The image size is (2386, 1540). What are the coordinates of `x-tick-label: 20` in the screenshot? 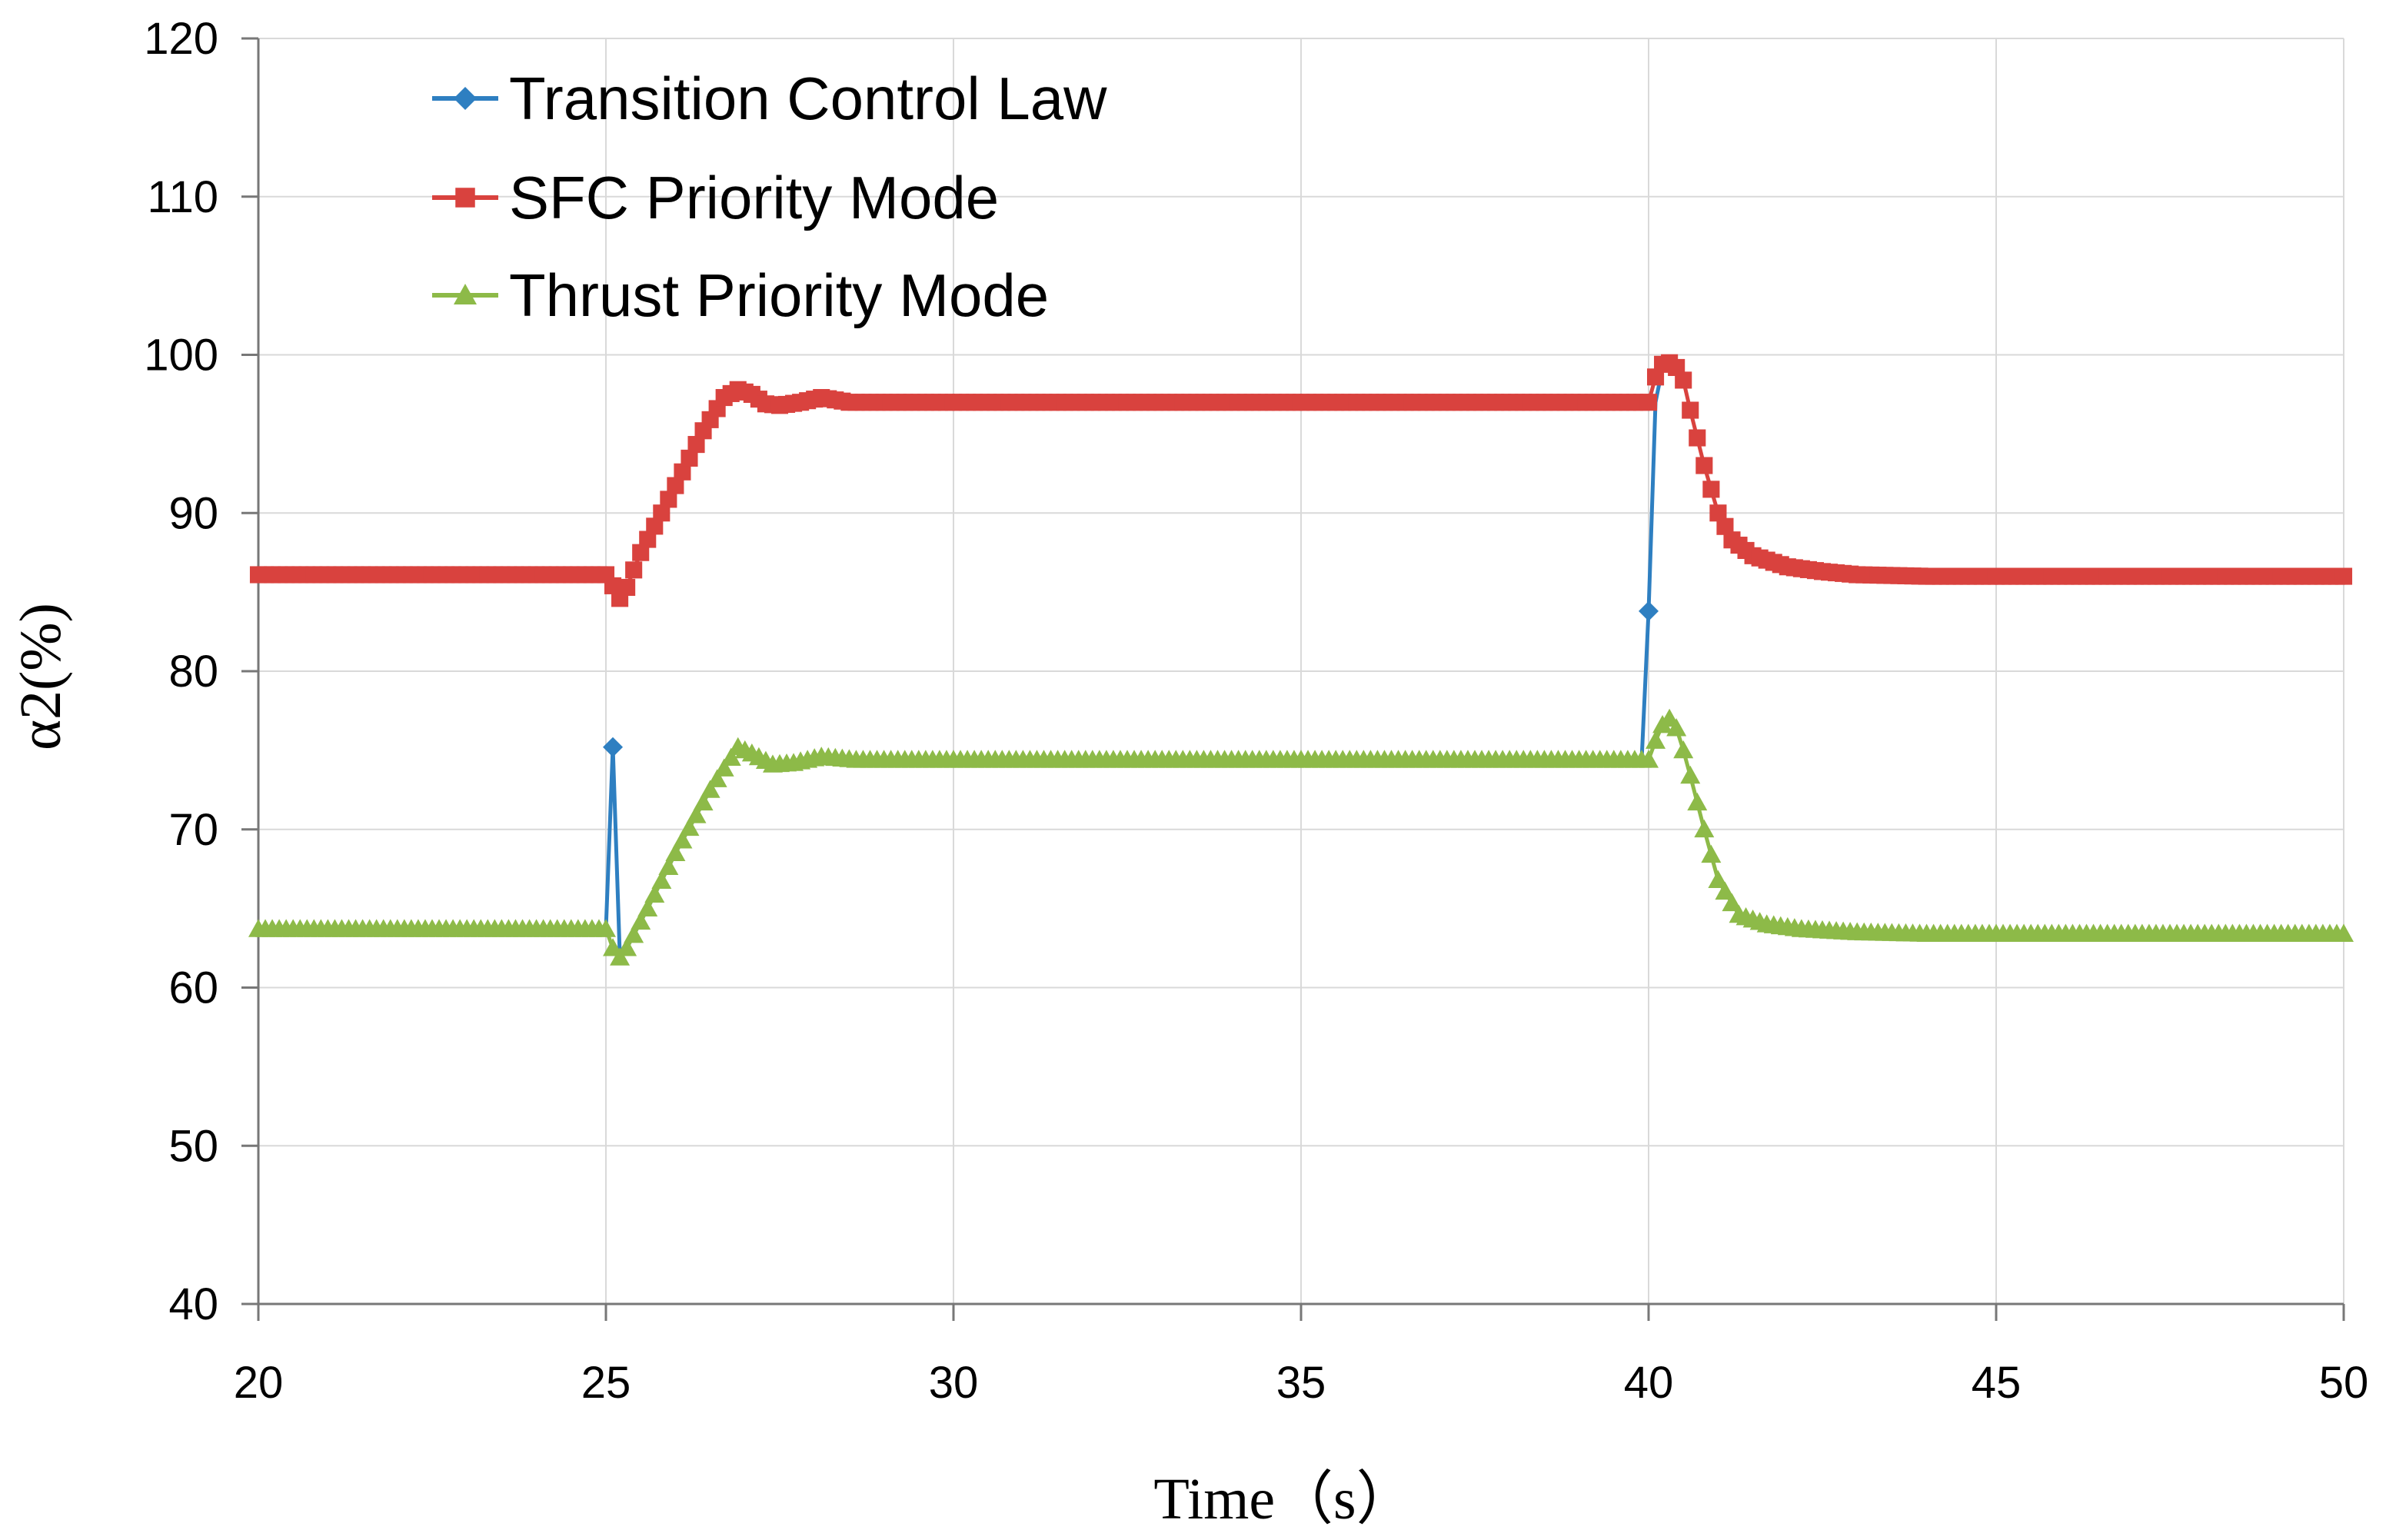 It's located at (259, 1383).